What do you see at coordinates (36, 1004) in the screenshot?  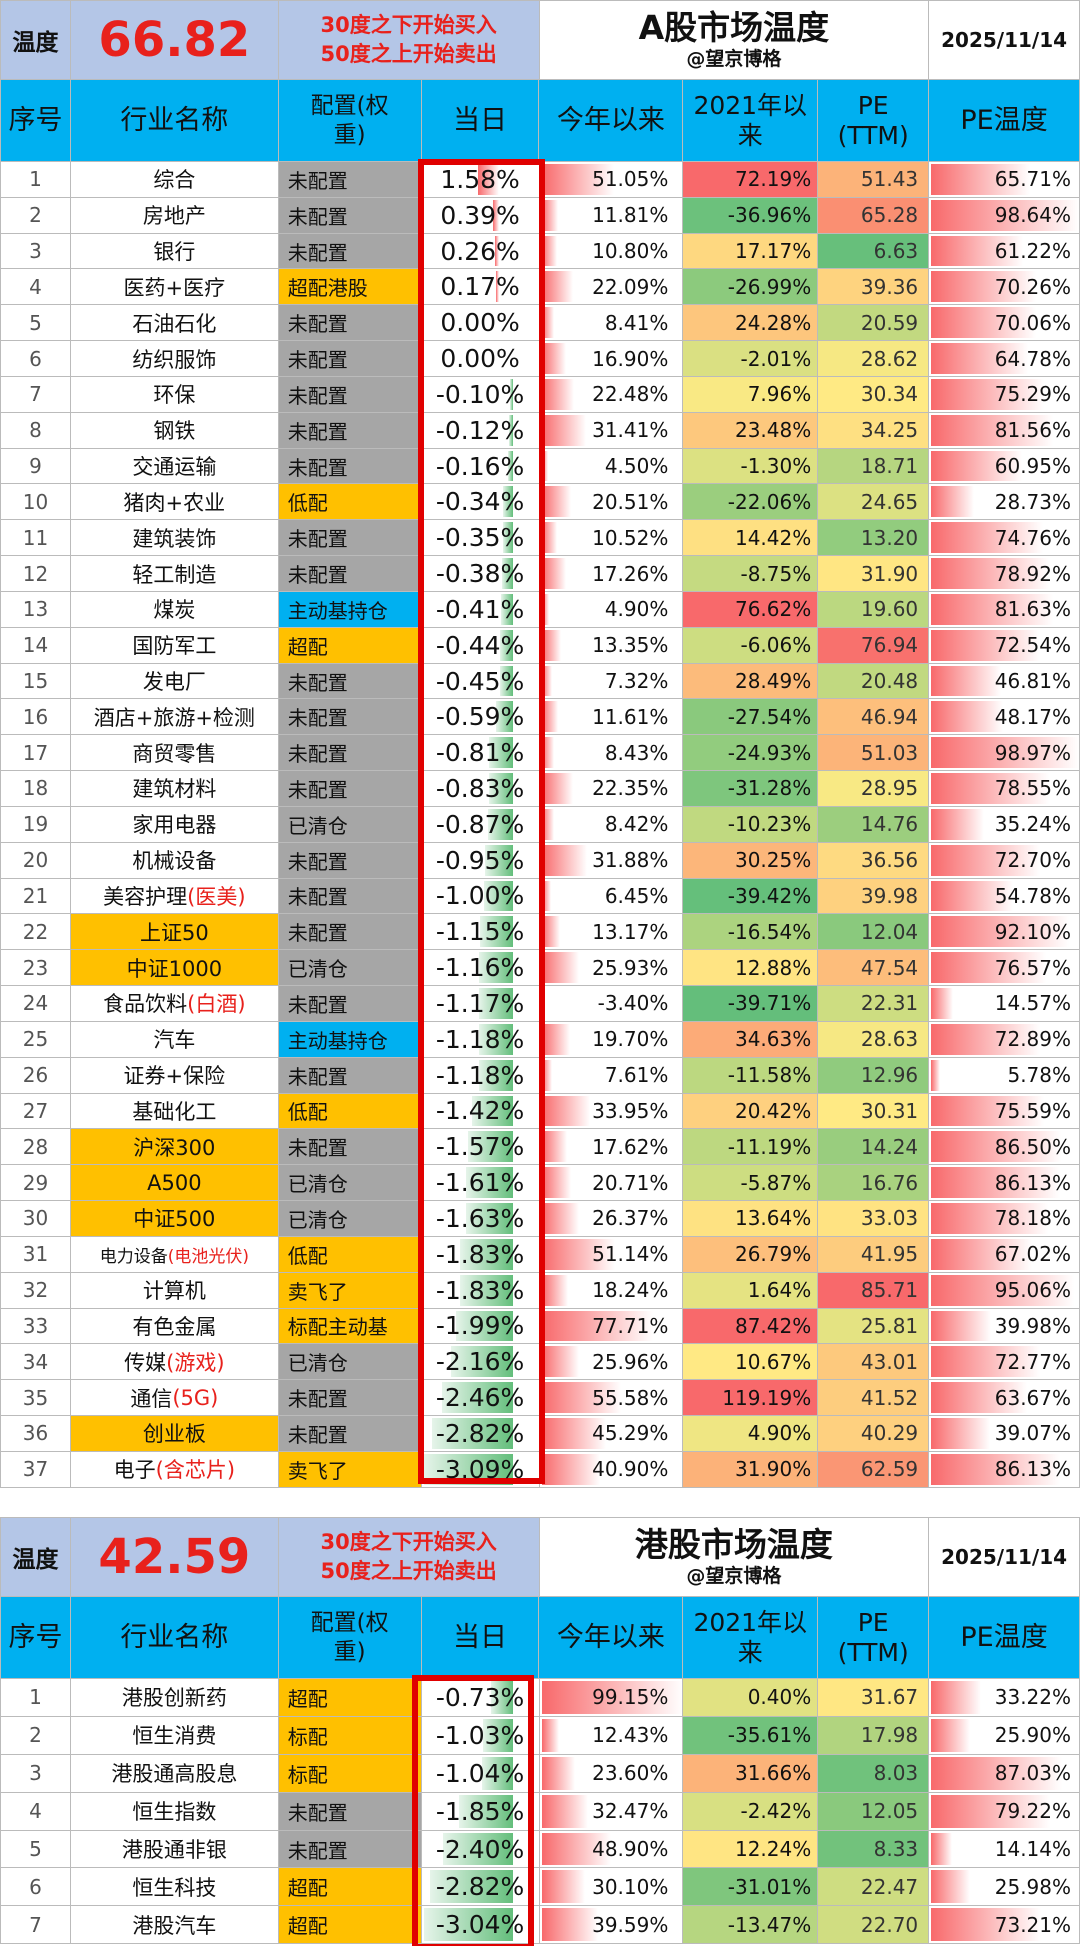 I see `row-number: 24` at bounding box center [36, 1004].